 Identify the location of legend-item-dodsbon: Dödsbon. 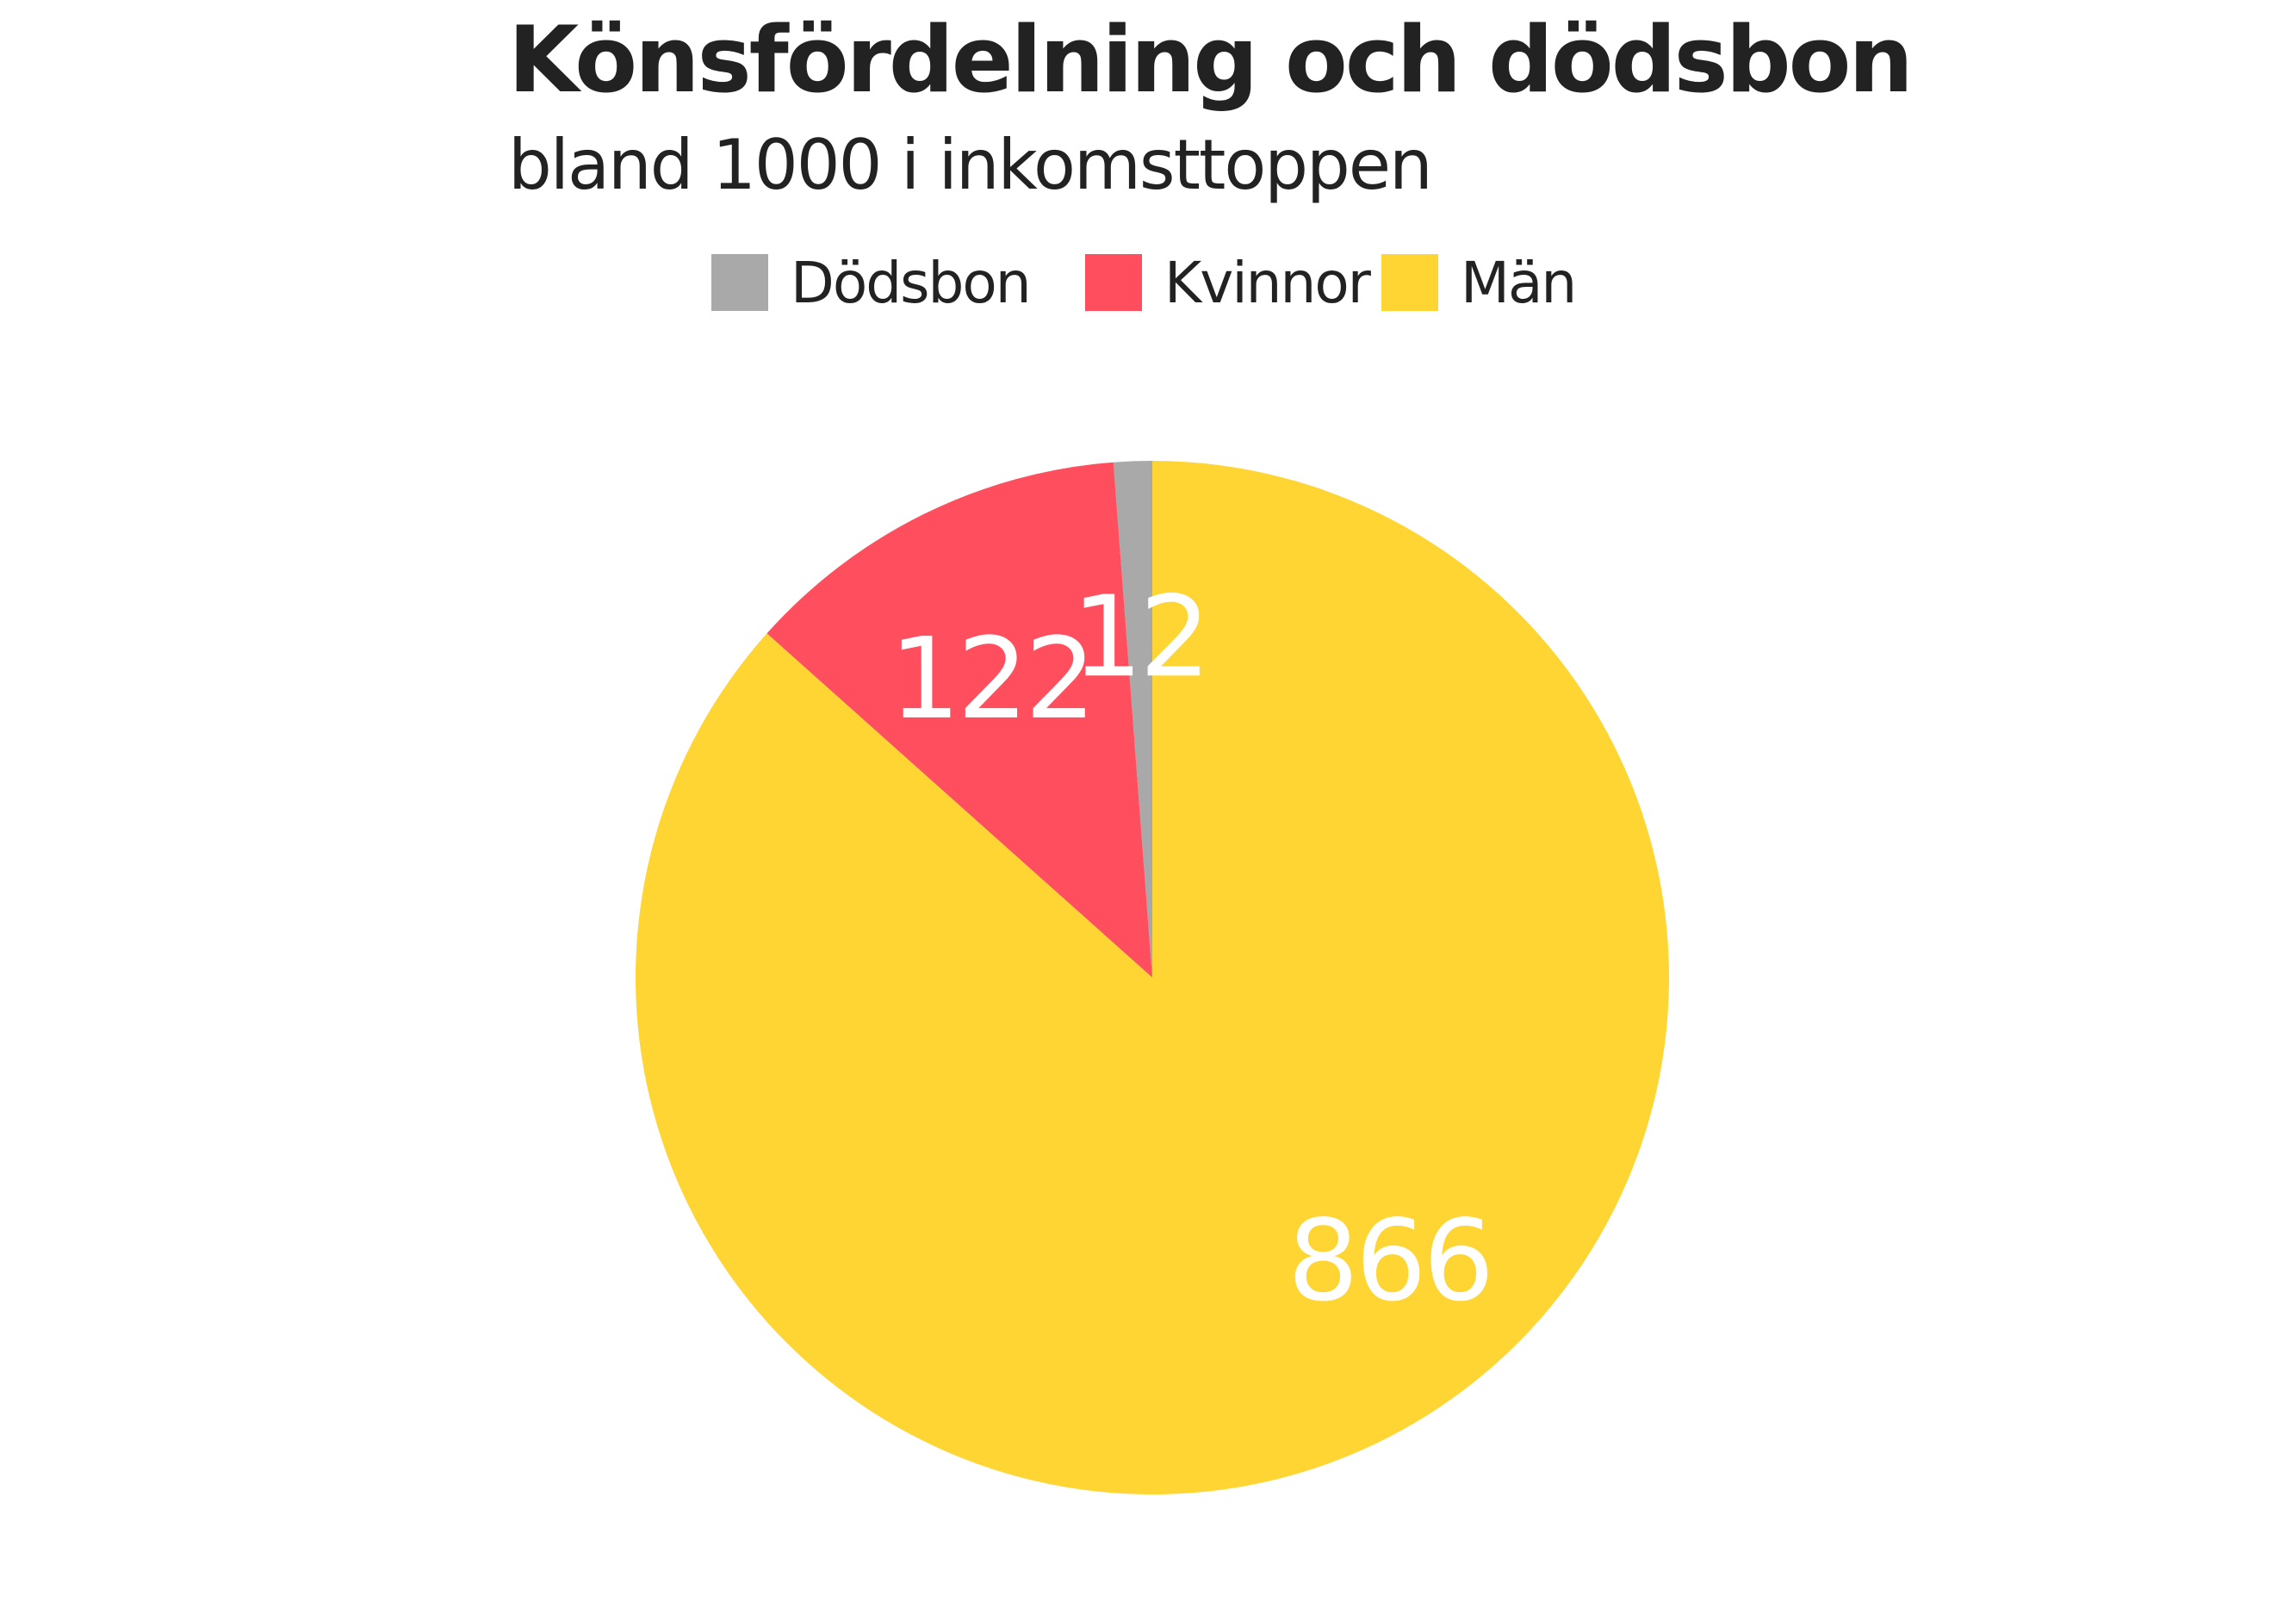
(871, 282).